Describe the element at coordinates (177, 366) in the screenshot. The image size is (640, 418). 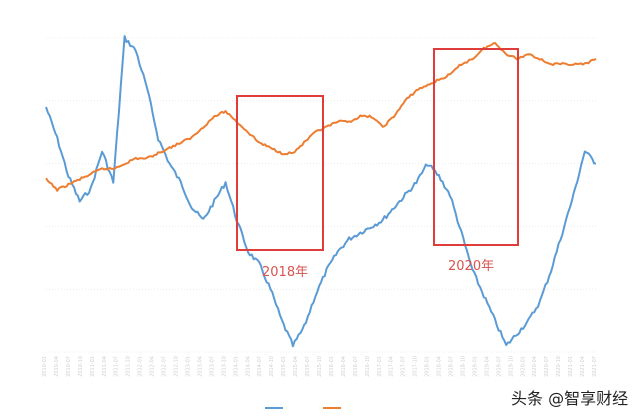
I see `x-tick-label: 2012-10` at that location.